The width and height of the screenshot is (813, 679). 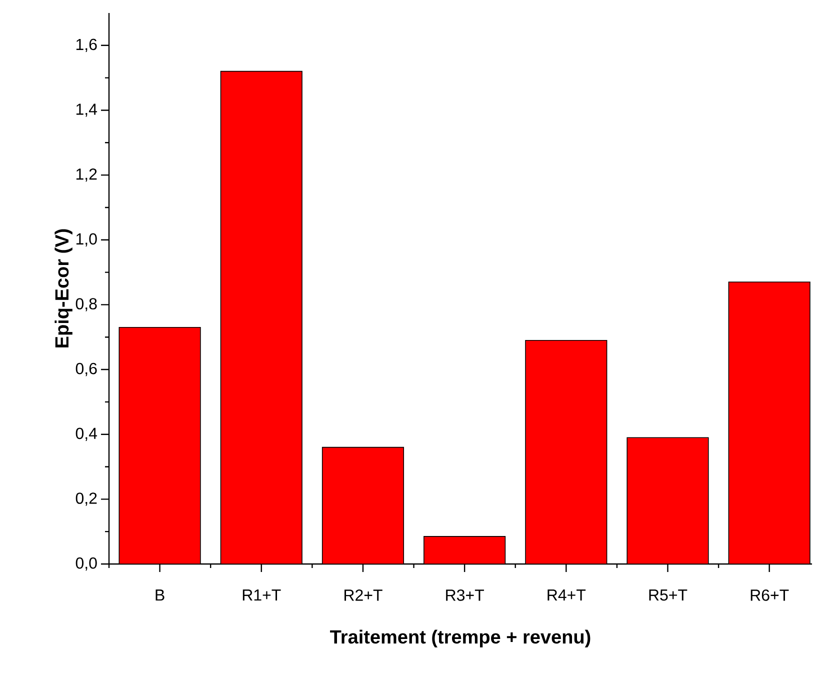 What do you see at coordinates (567, 595) in the screenshot?
I see `x-tick-label: R4+T` at bounding box center [567, 595].